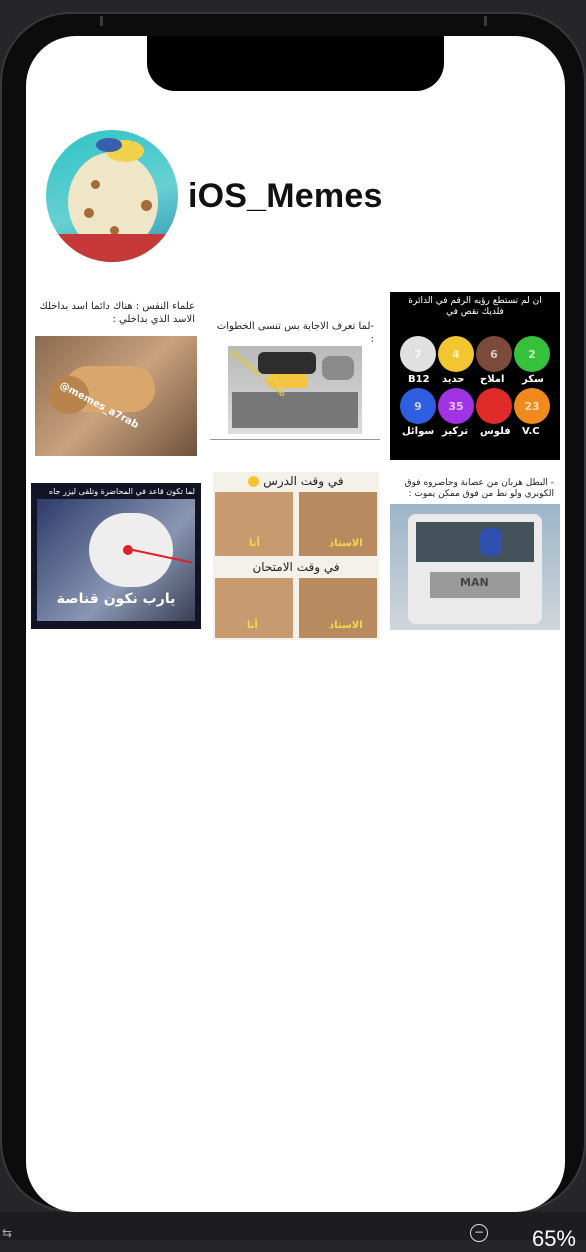 The image size is (586, 1252). I want to click on color-ball: 6, so click(494, 354).